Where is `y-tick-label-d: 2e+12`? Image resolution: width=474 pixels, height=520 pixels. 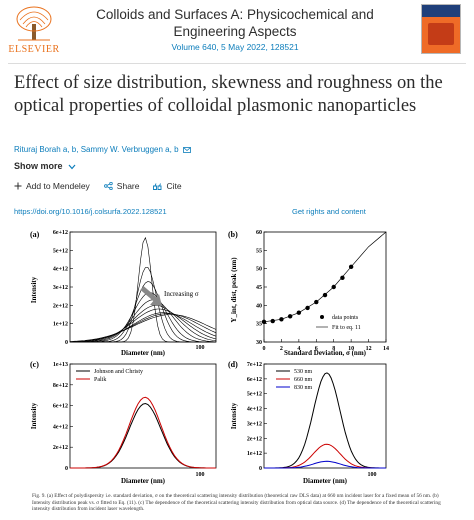
y-tick-label-d: 2e+12 is located at coordinates (254, 439).